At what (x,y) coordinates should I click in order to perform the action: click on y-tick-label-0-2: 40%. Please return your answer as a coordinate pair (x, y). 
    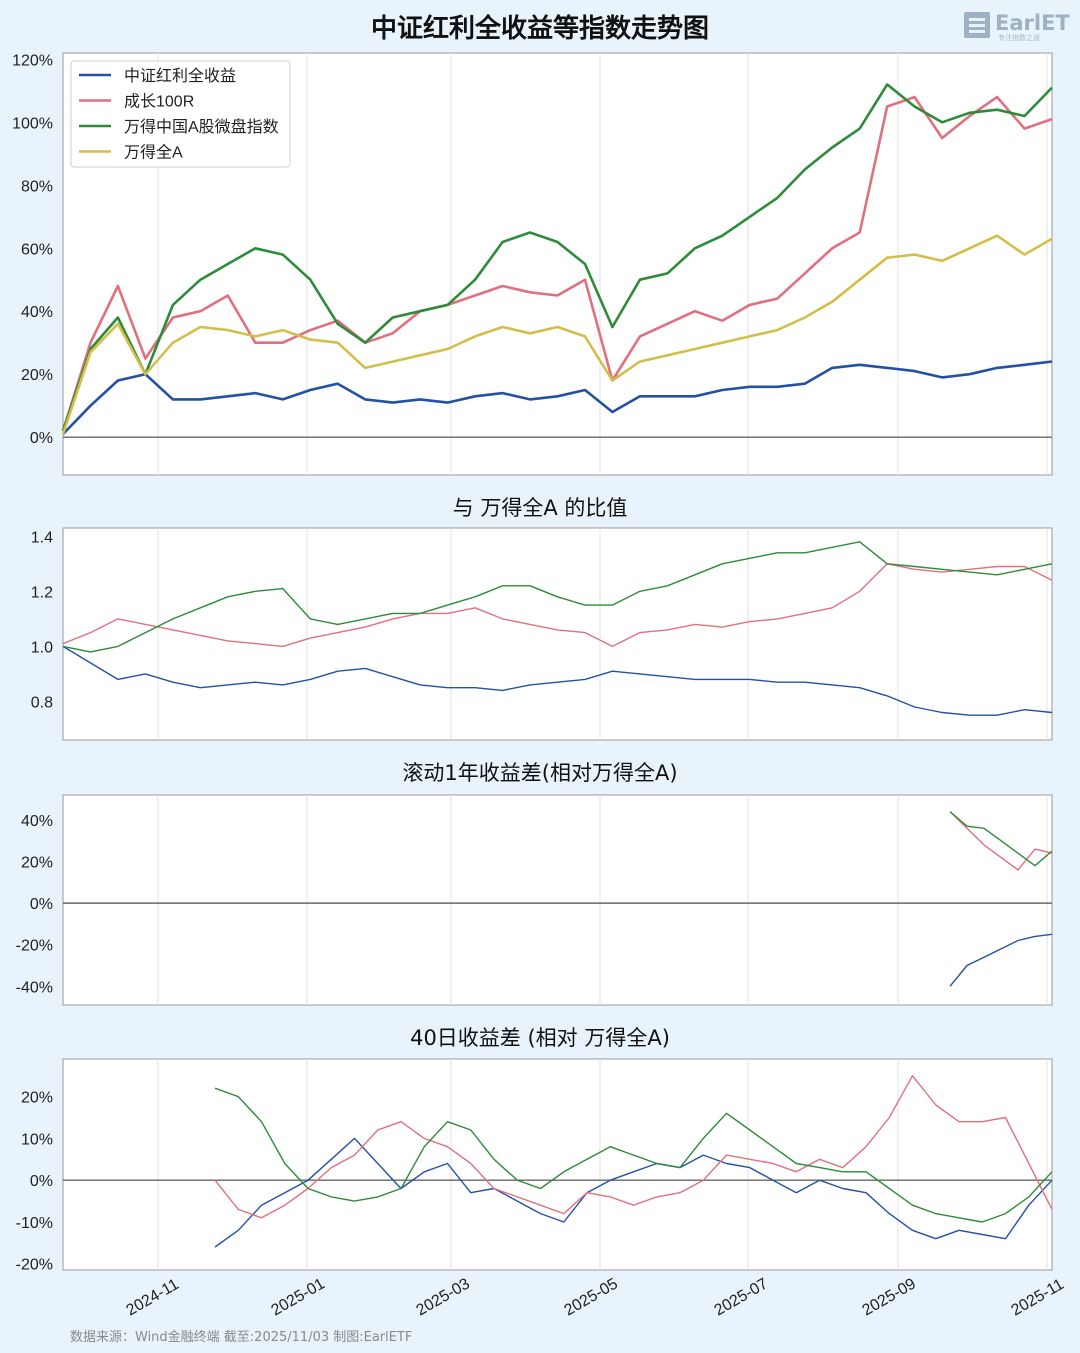
    Looking at the image, I should click on (37, 312).